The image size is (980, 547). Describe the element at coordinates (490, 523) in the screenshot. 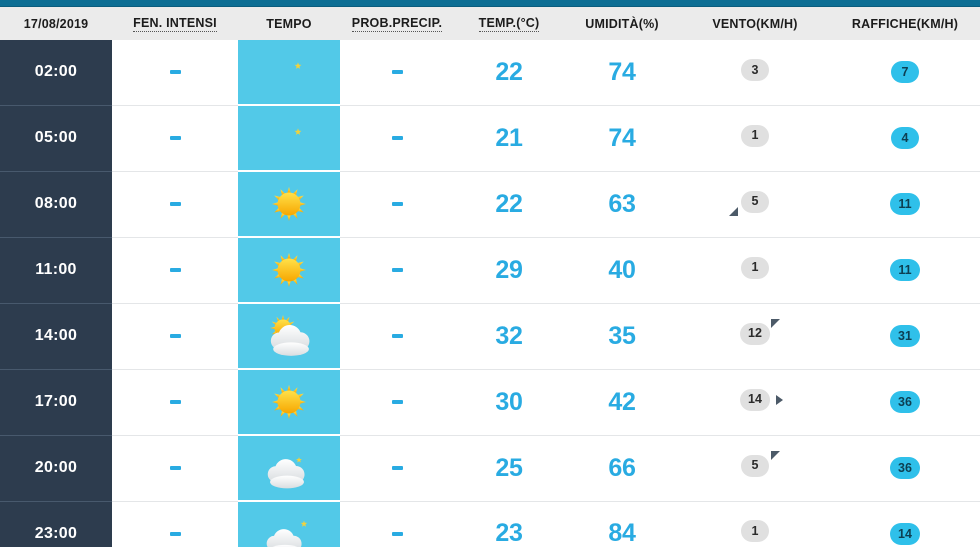

I see `table-row: 23:00 23 84 1` at that location.